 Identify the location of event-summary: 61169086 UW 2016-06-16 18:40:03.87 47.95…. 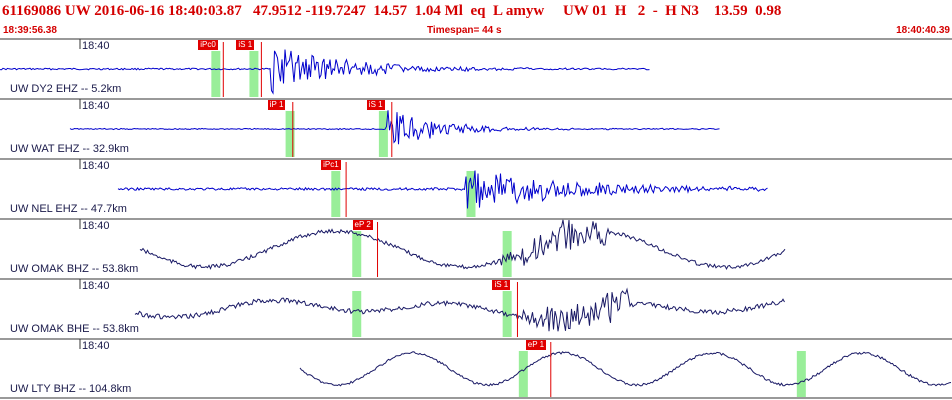
(392, 11).